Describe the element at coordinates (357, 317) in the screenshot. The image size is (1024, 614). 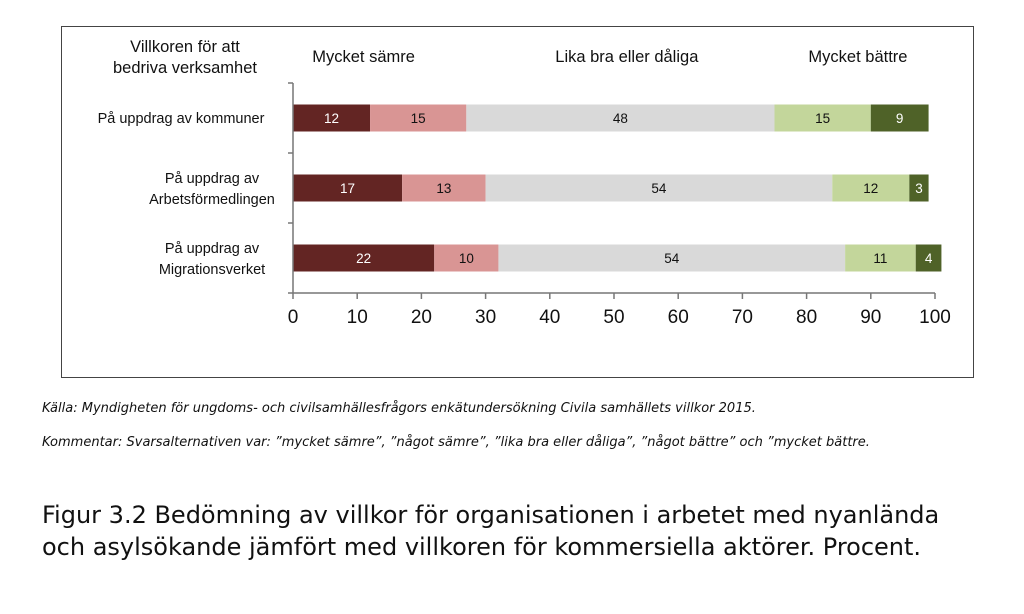
I see `x-tick-label: 10` at that location.